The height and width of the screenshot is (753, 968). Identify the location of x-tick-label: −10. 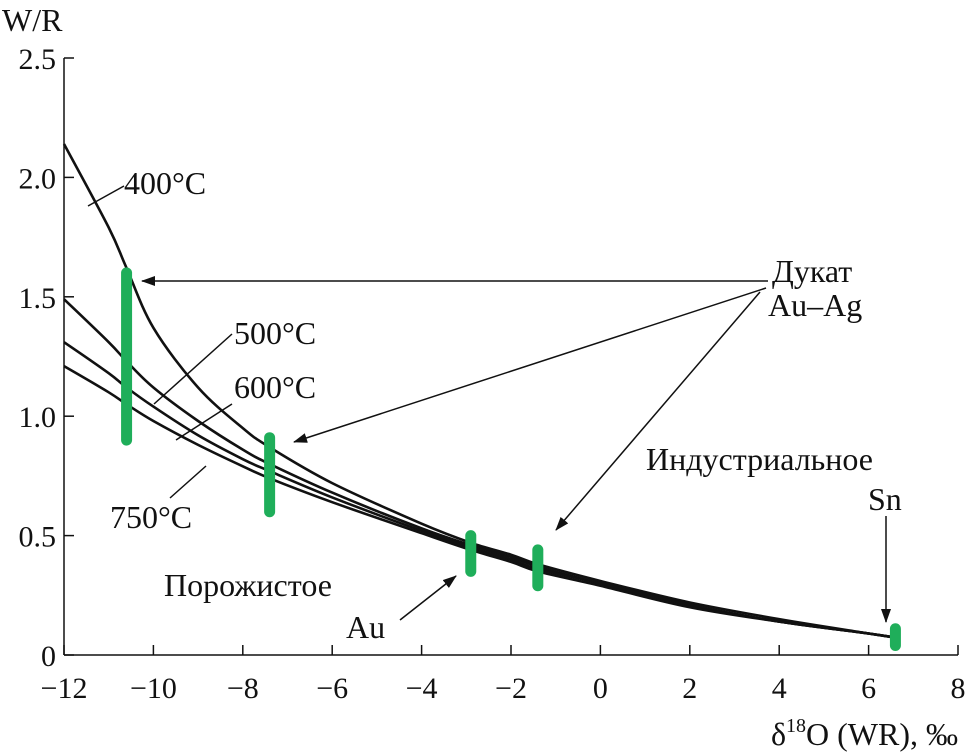
(153, 688).